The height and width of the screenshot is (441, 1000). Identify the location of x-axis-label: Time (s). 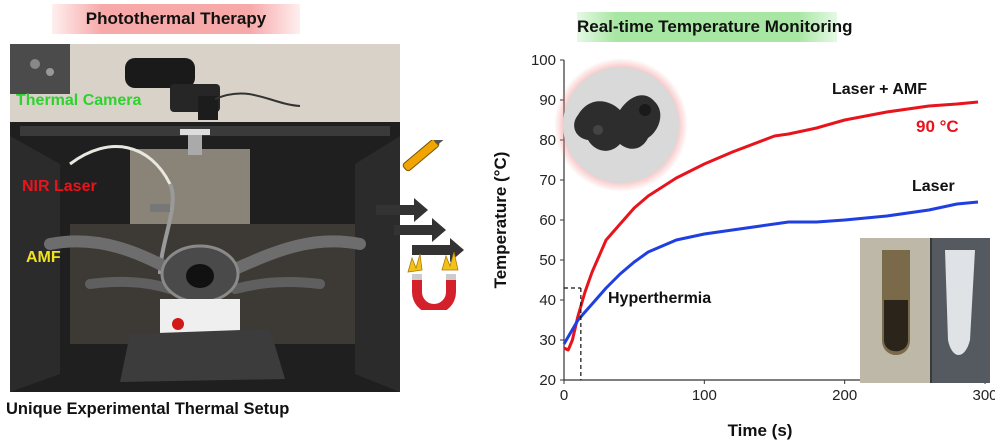
(760, 430).